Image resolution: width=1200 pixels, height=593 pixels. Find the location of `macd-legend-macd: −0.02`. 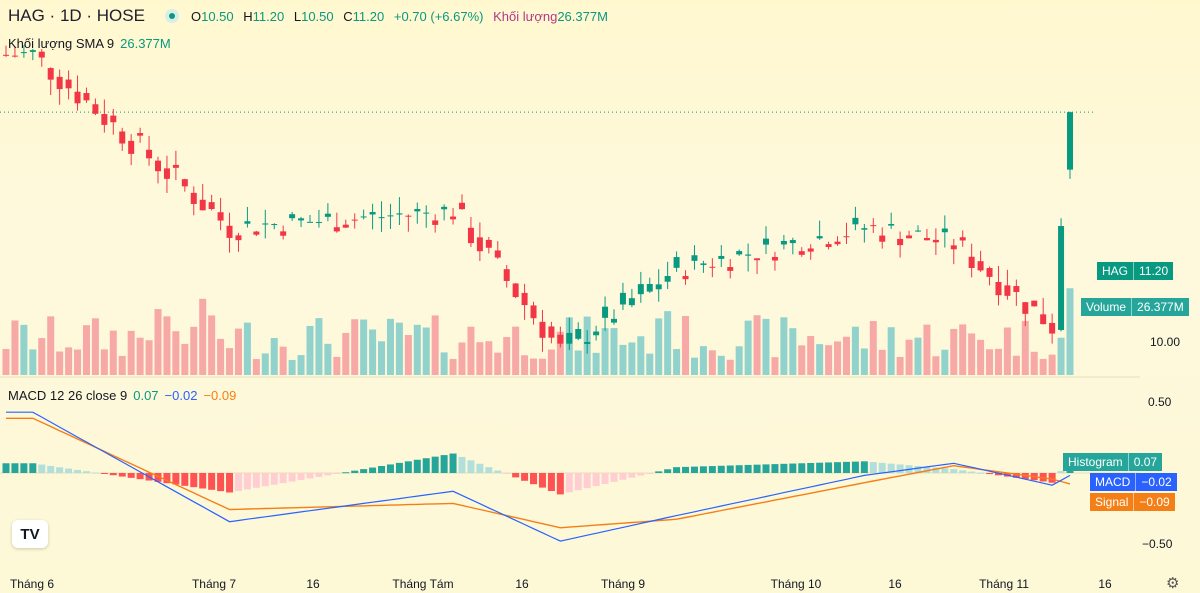

macd-legend-macd: −0.02 is located at coordinates (181, 395).